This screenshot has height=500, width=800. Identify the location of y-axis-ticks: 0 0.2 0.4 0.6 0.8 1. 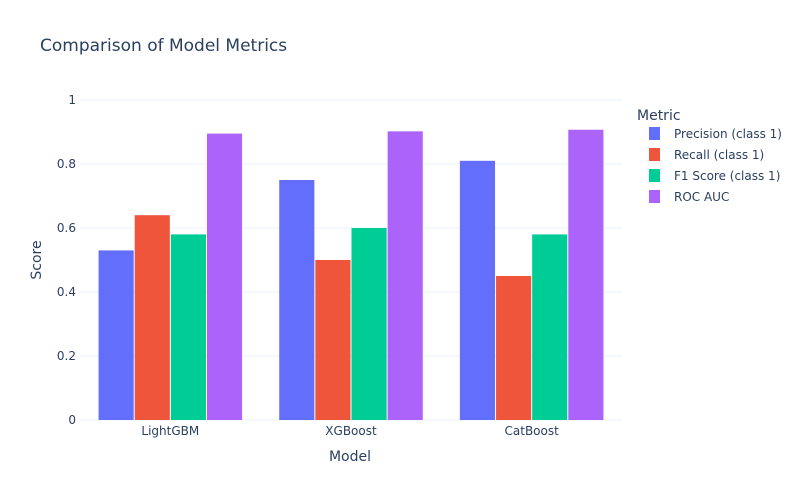
(66, 260).